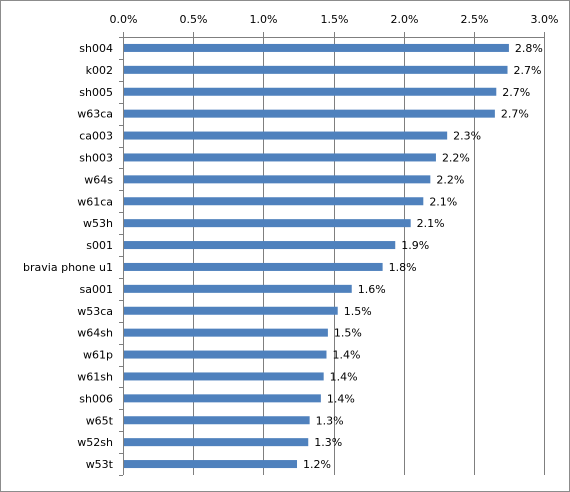 The height and width of the screenshot is (492, 570). What do you see at coordinates (95, 201) in the screenshot?
I see `category-label: w61ca` at bounding box center [95, 201].